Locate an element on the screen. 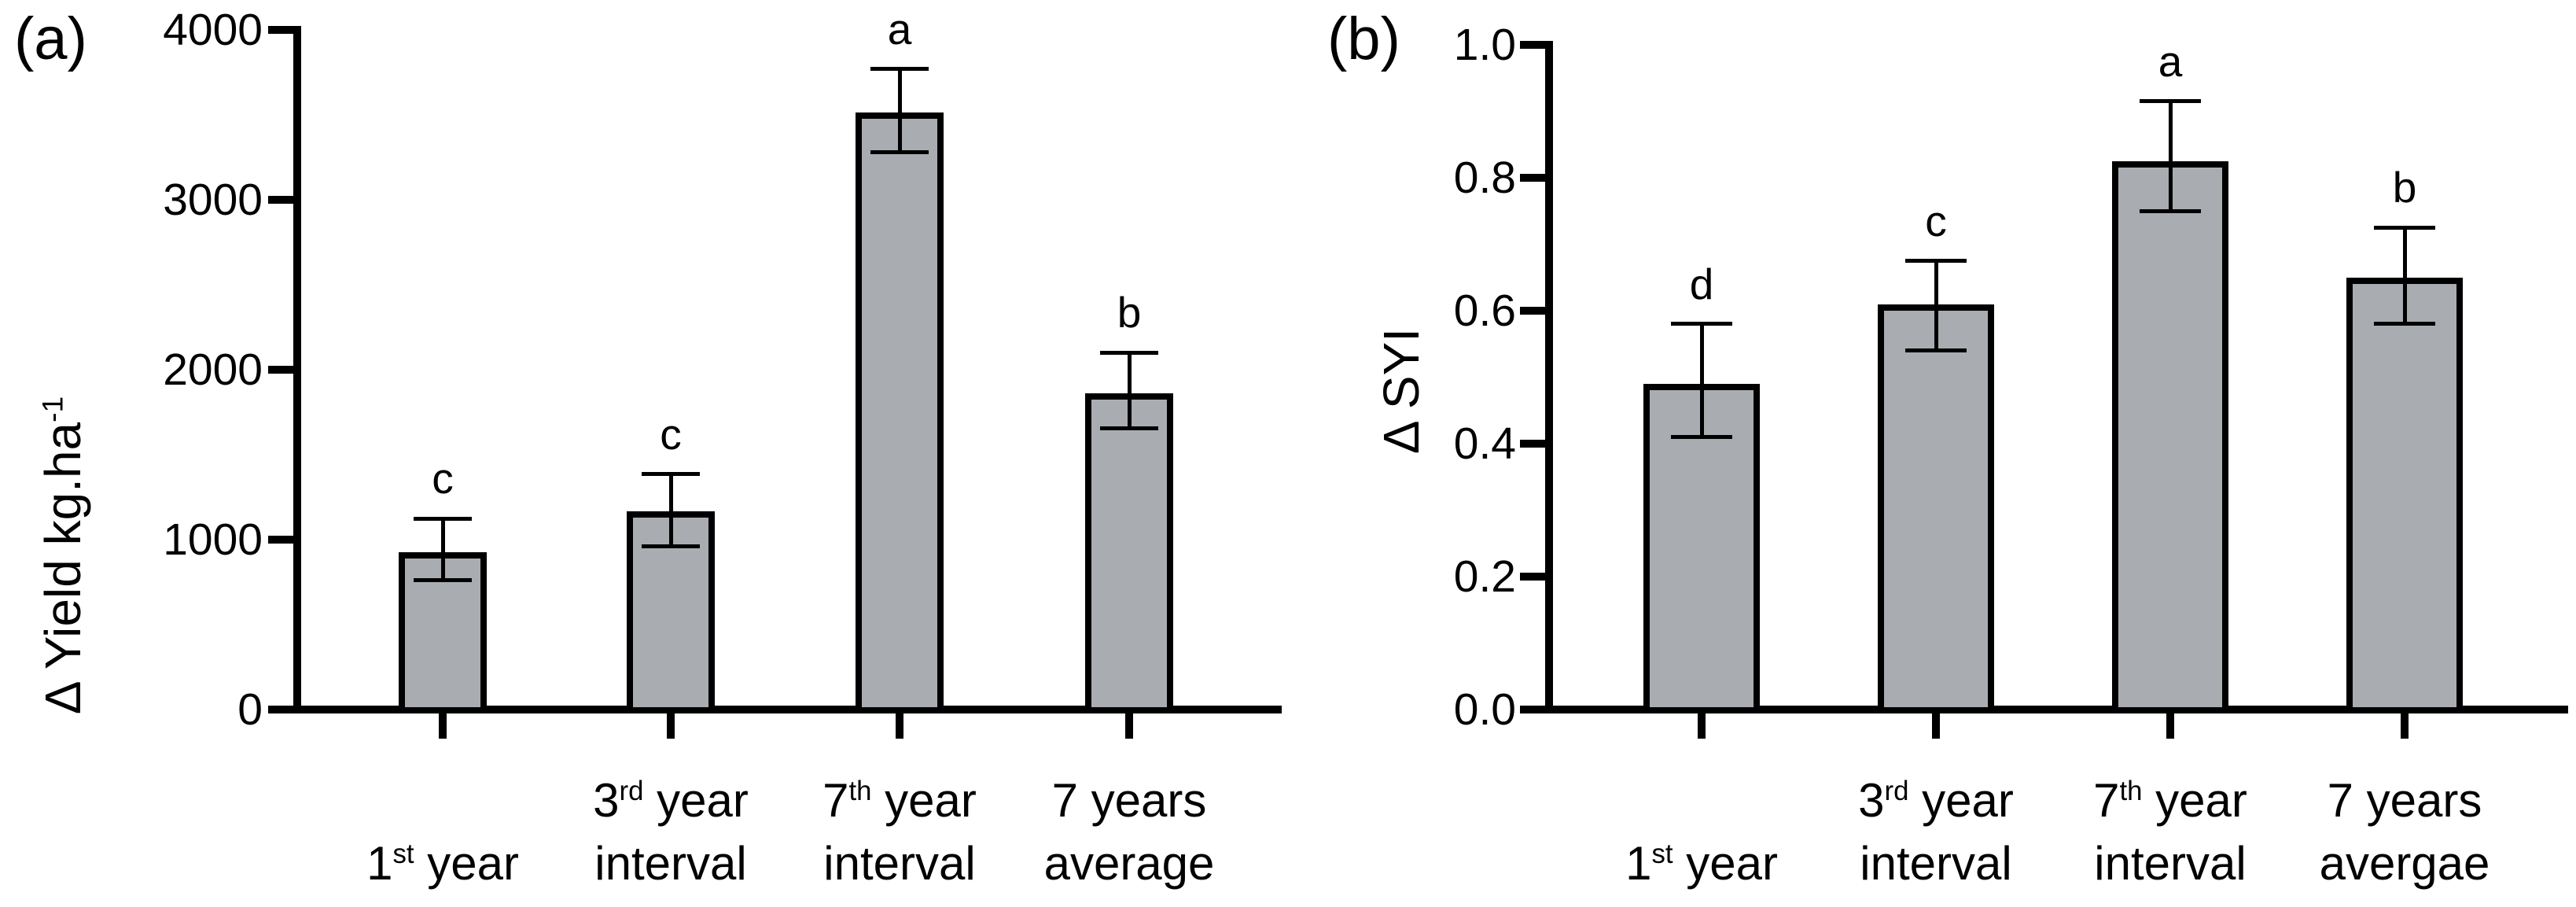 The height and width of the screenshot is (907, 2576). y-tick-label: 2000 is located at coordinates (213, 370).